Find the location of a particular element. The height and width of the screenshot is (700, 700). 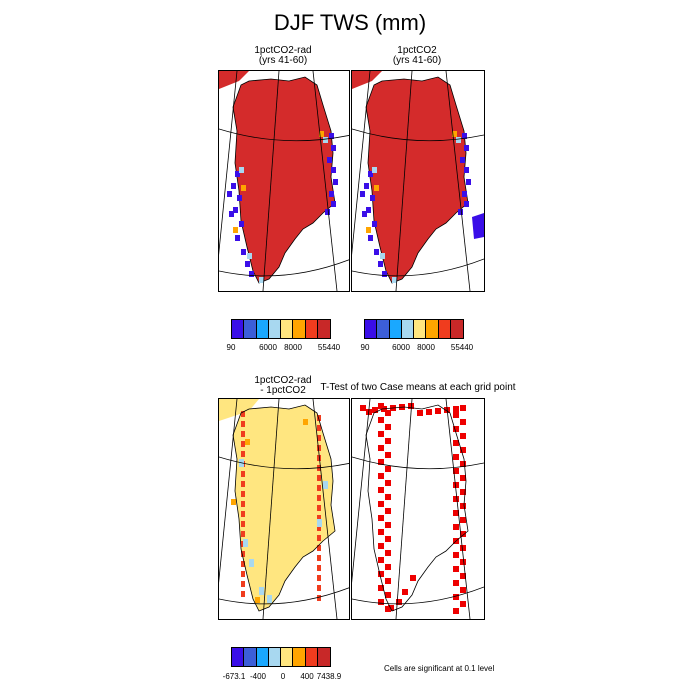

panel-title: 1pctCO2-rad - 1pctCO2 is located at coordinates (283, 386).